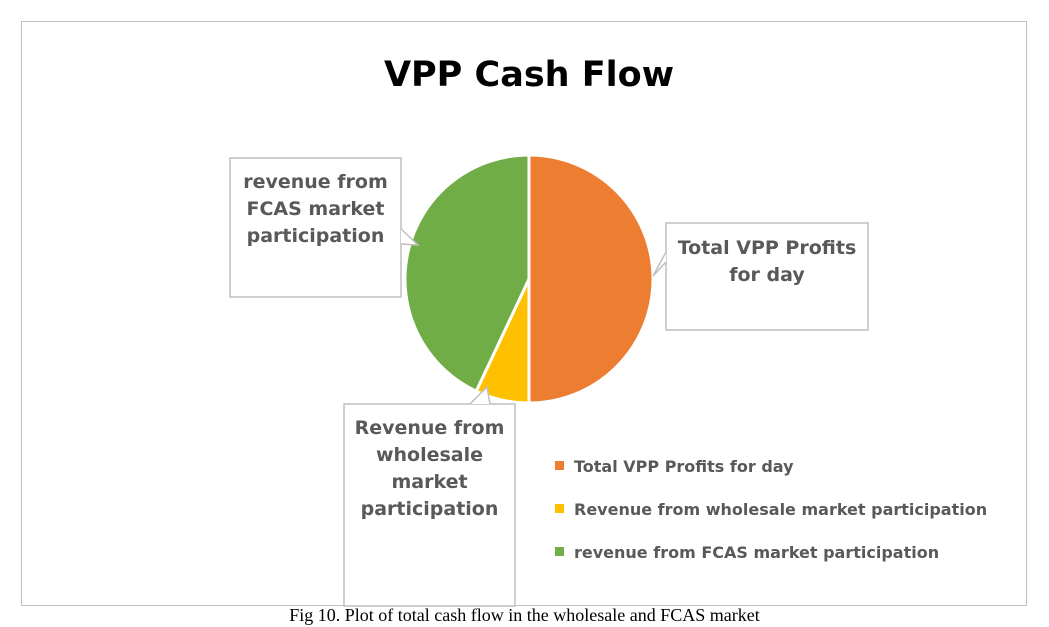 The image size is (1049, 627). I want to click on data-label-text: revenue from, so click(315, 182).